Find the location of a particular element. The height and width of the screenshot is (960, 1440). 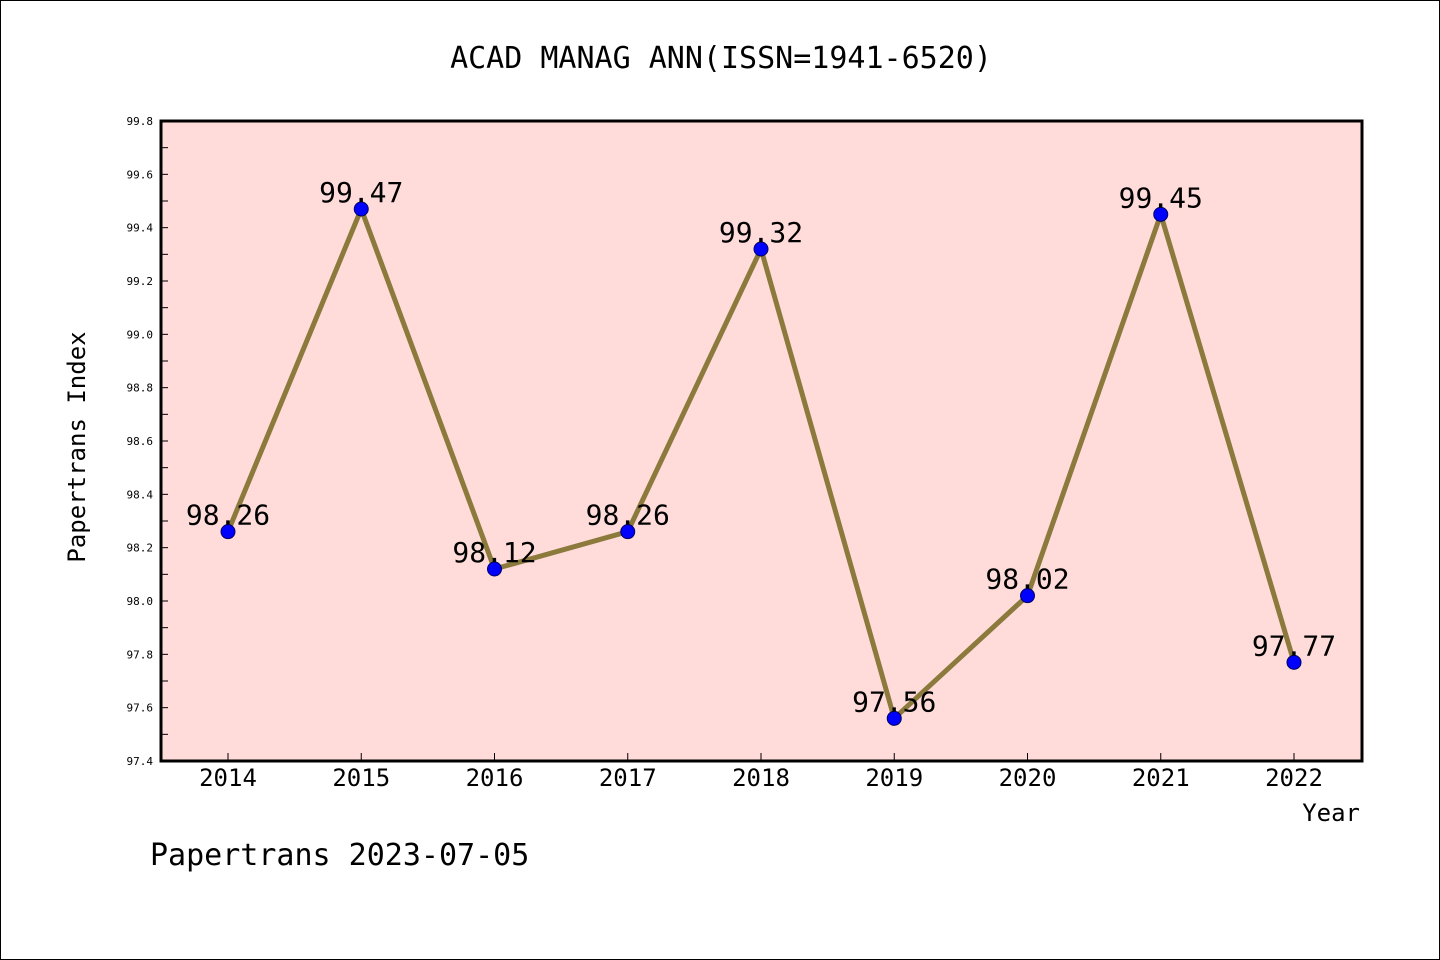

data-label: 97.56 is located at coordinates (894, 701).